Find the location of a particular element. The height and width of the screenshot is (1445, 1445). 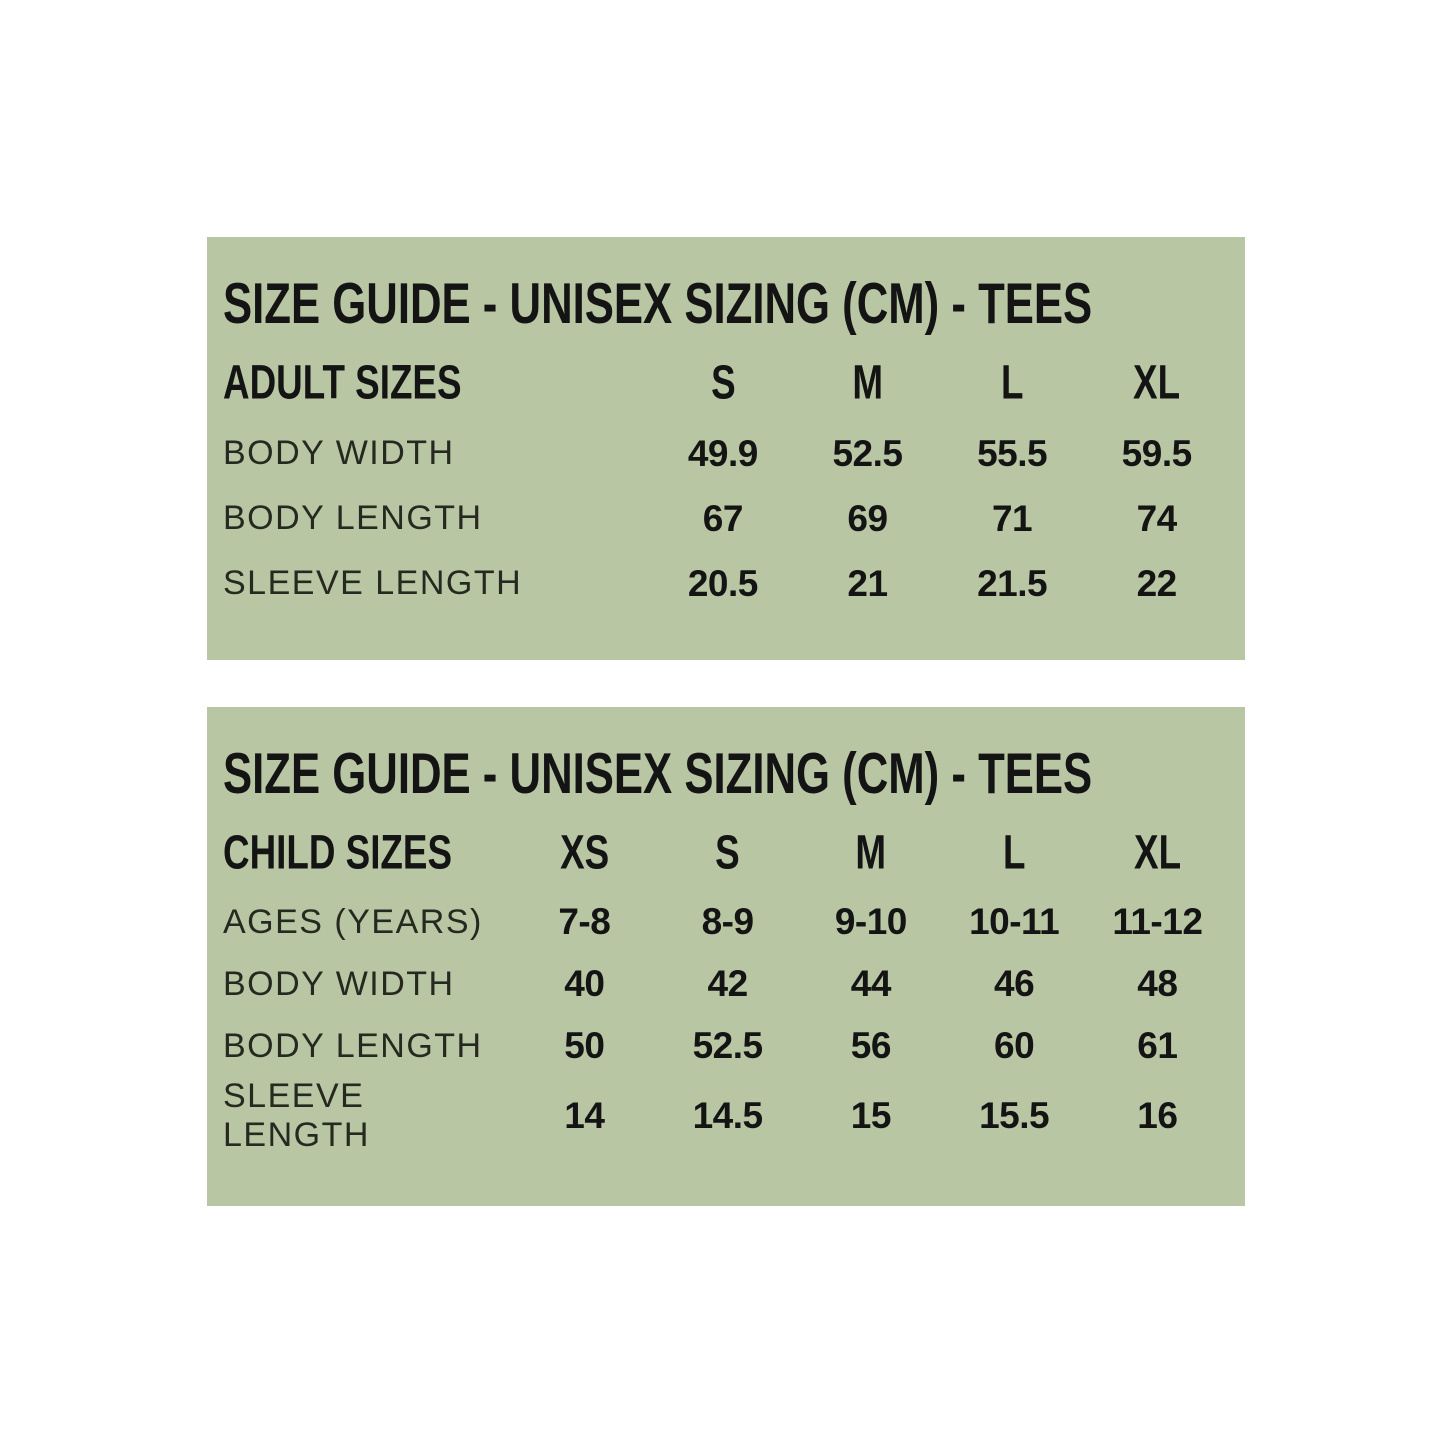

measurement-value: 69 is located at coordinates (867, 519).